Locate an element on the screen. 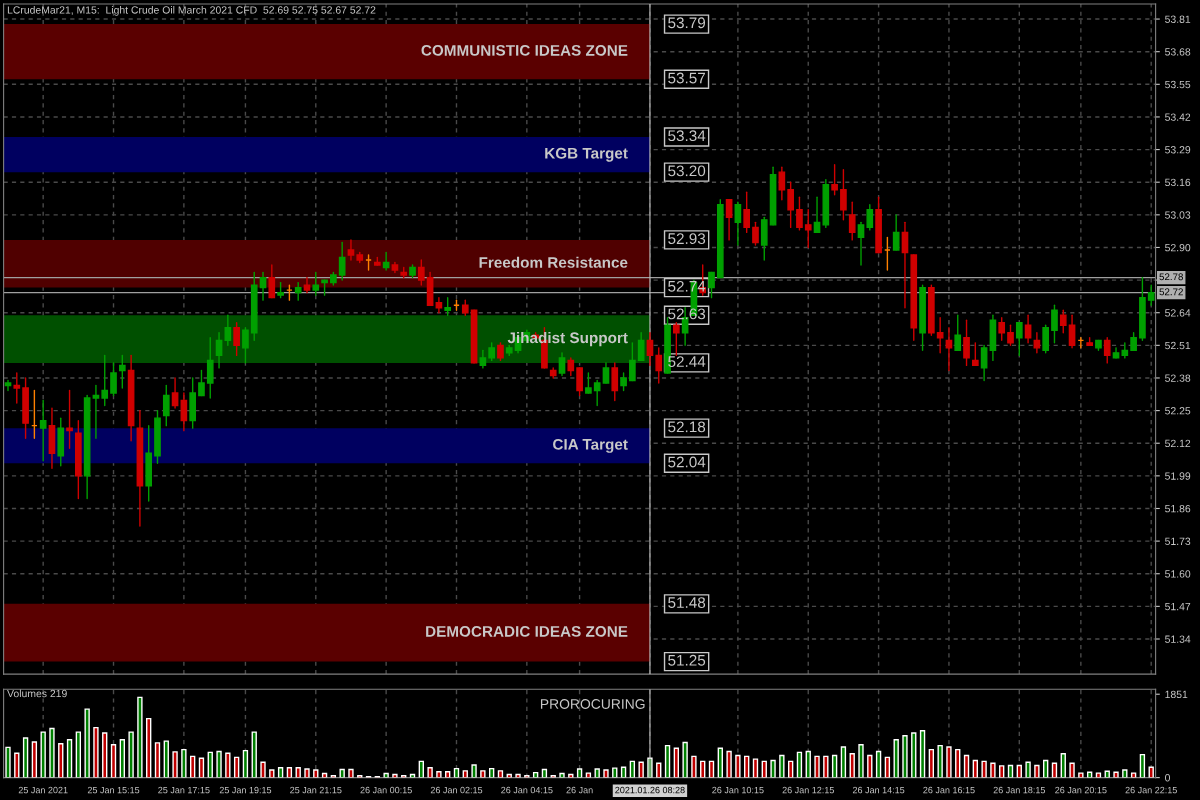 The width and height of the screenshot is (1200, 800). x-tick-label: 26 Jan 14:15 is located at coordinates (878, 790).